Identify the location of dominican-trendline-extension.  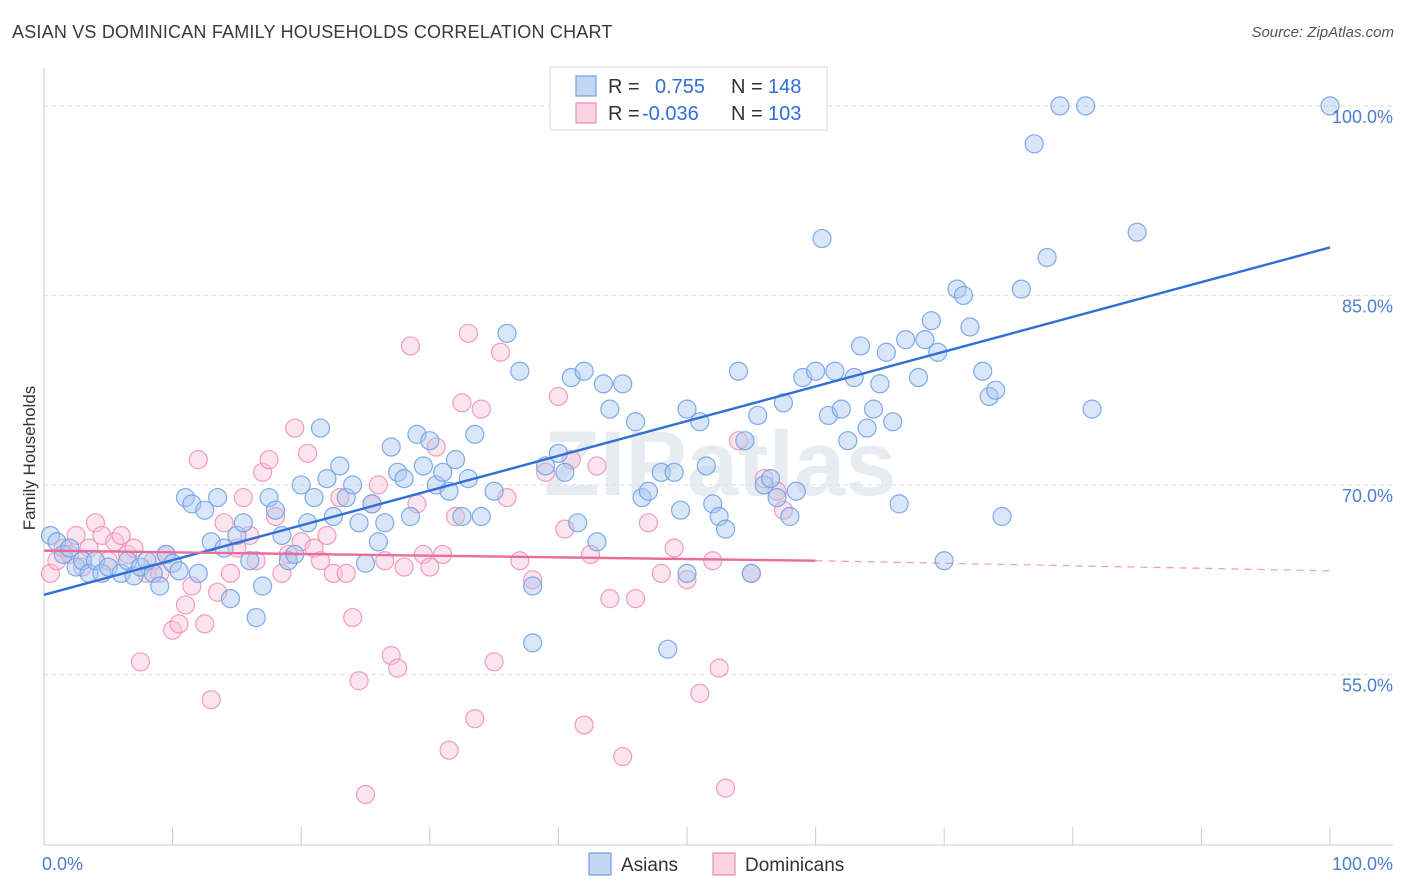
(1073, 566).